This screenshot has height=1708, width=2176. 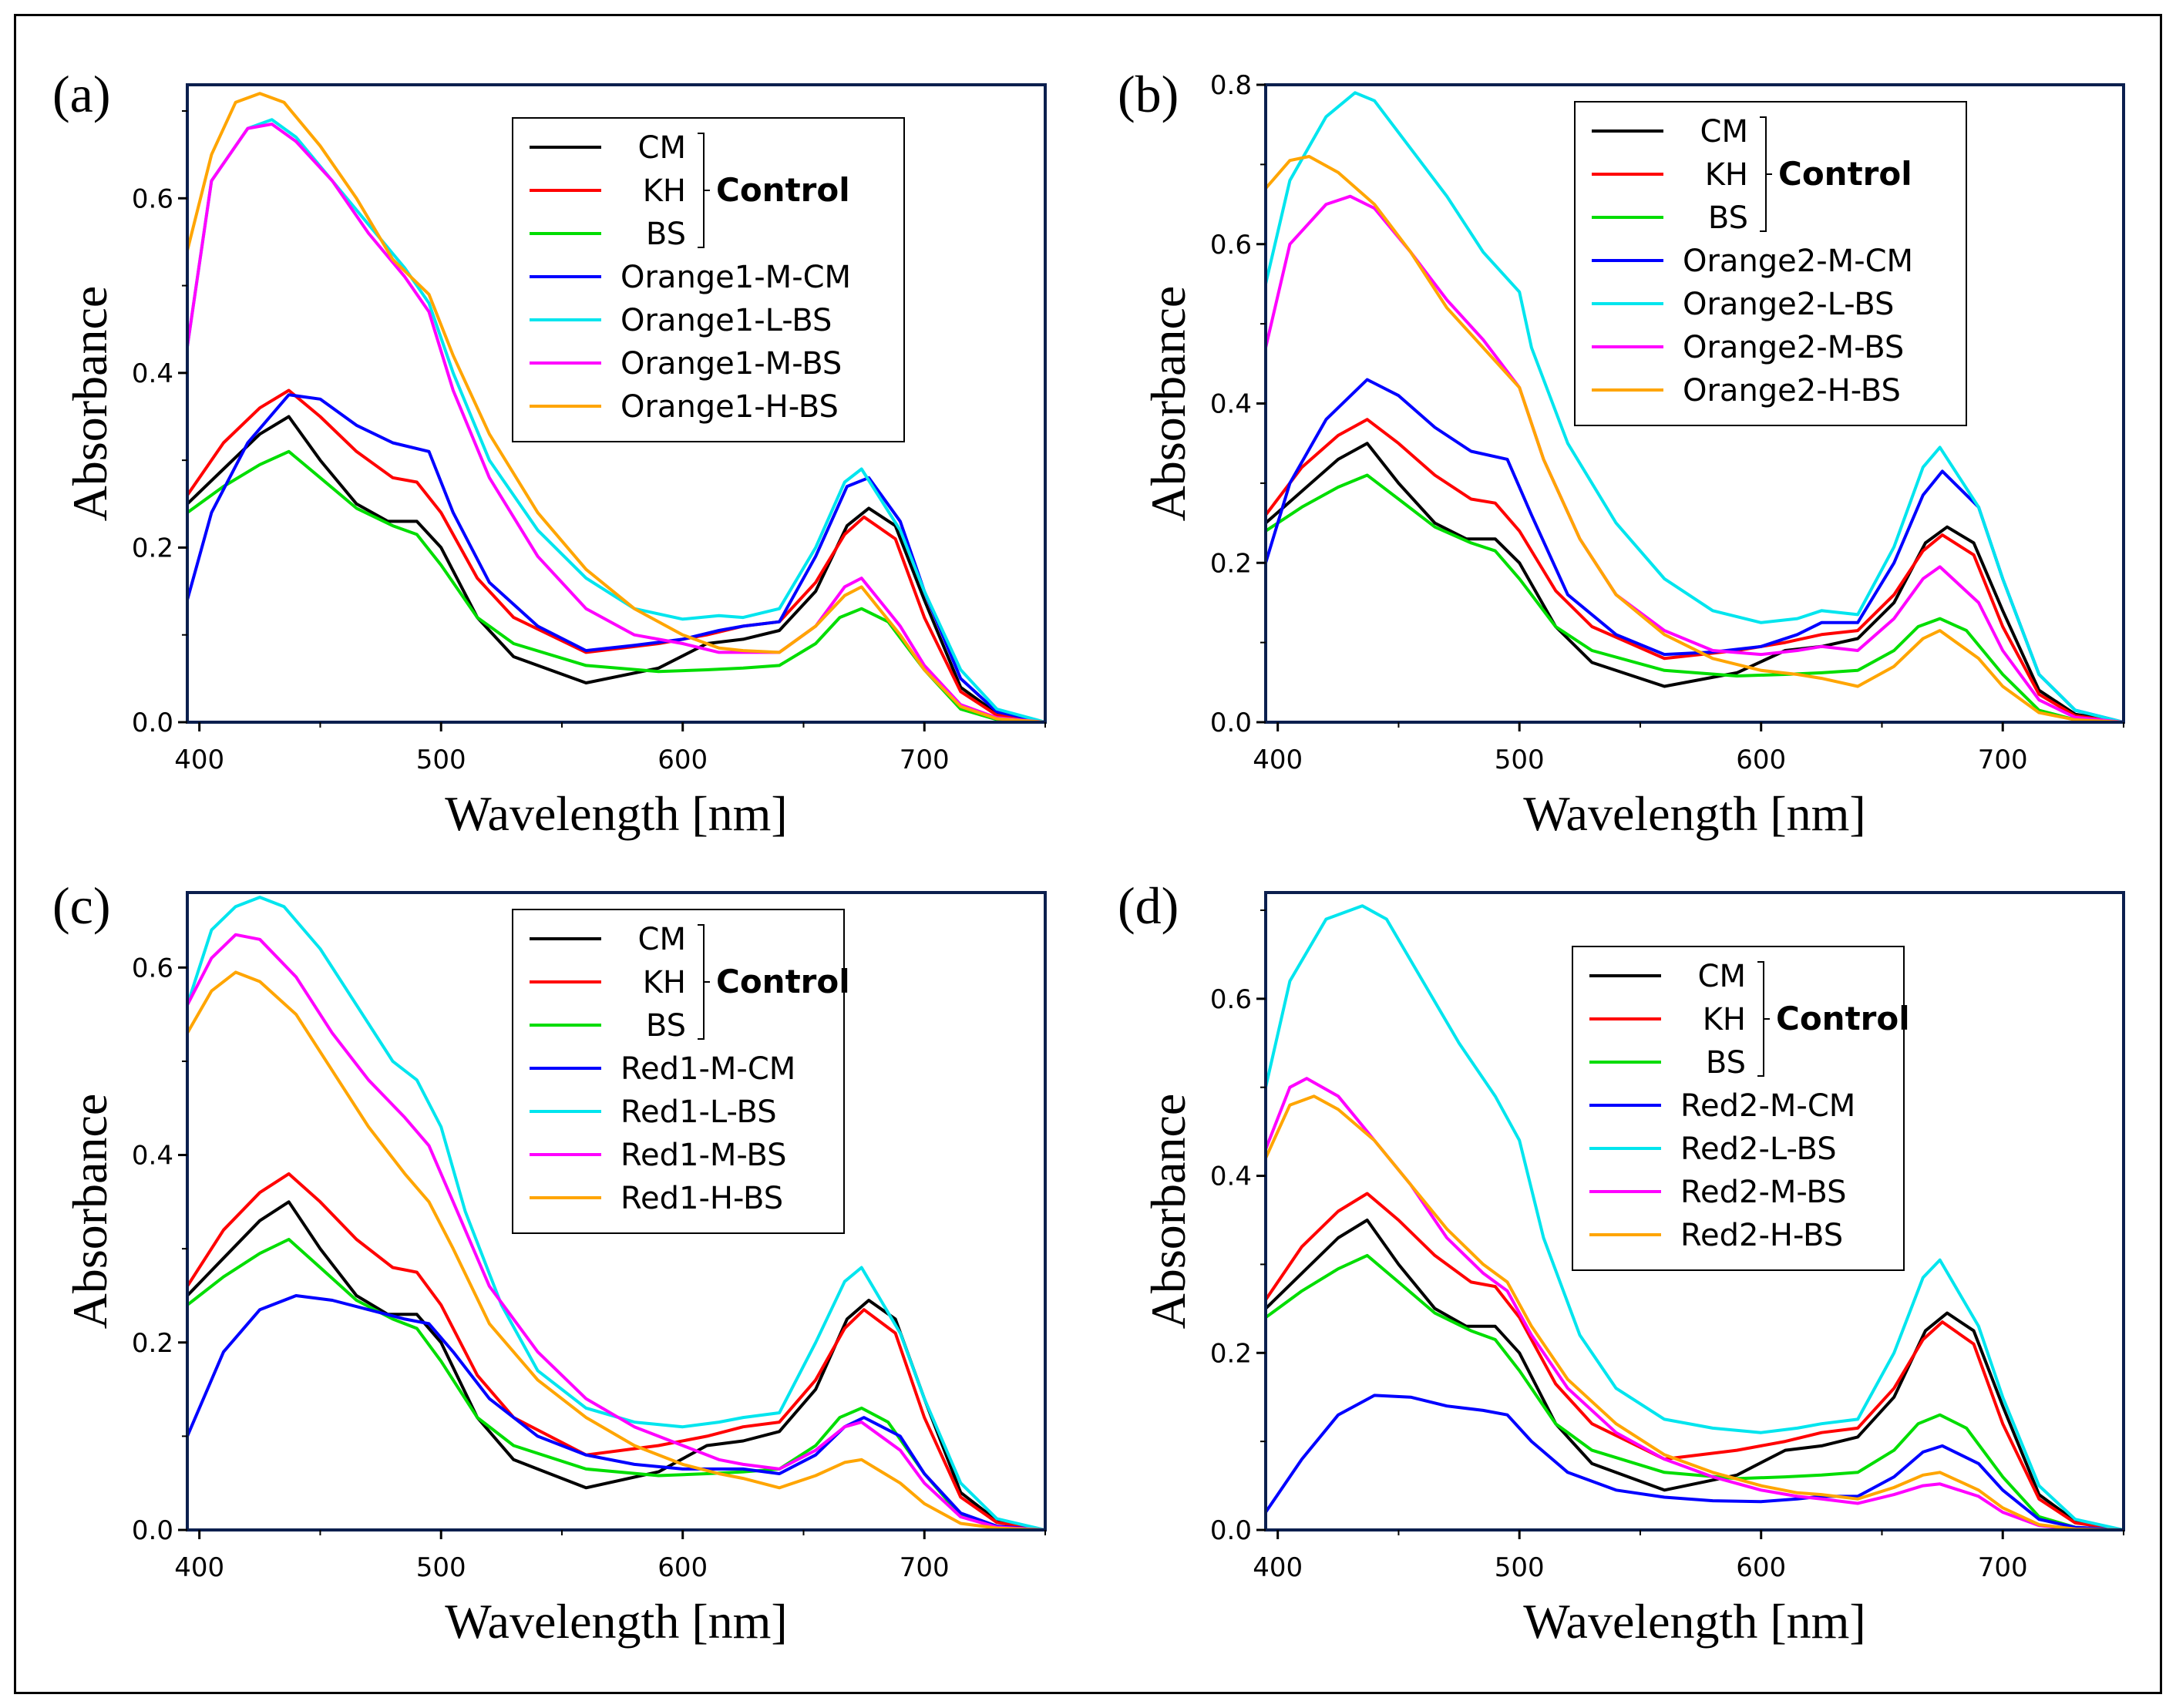 I want to click on panel-label: (c), so click(x=81, y=906).